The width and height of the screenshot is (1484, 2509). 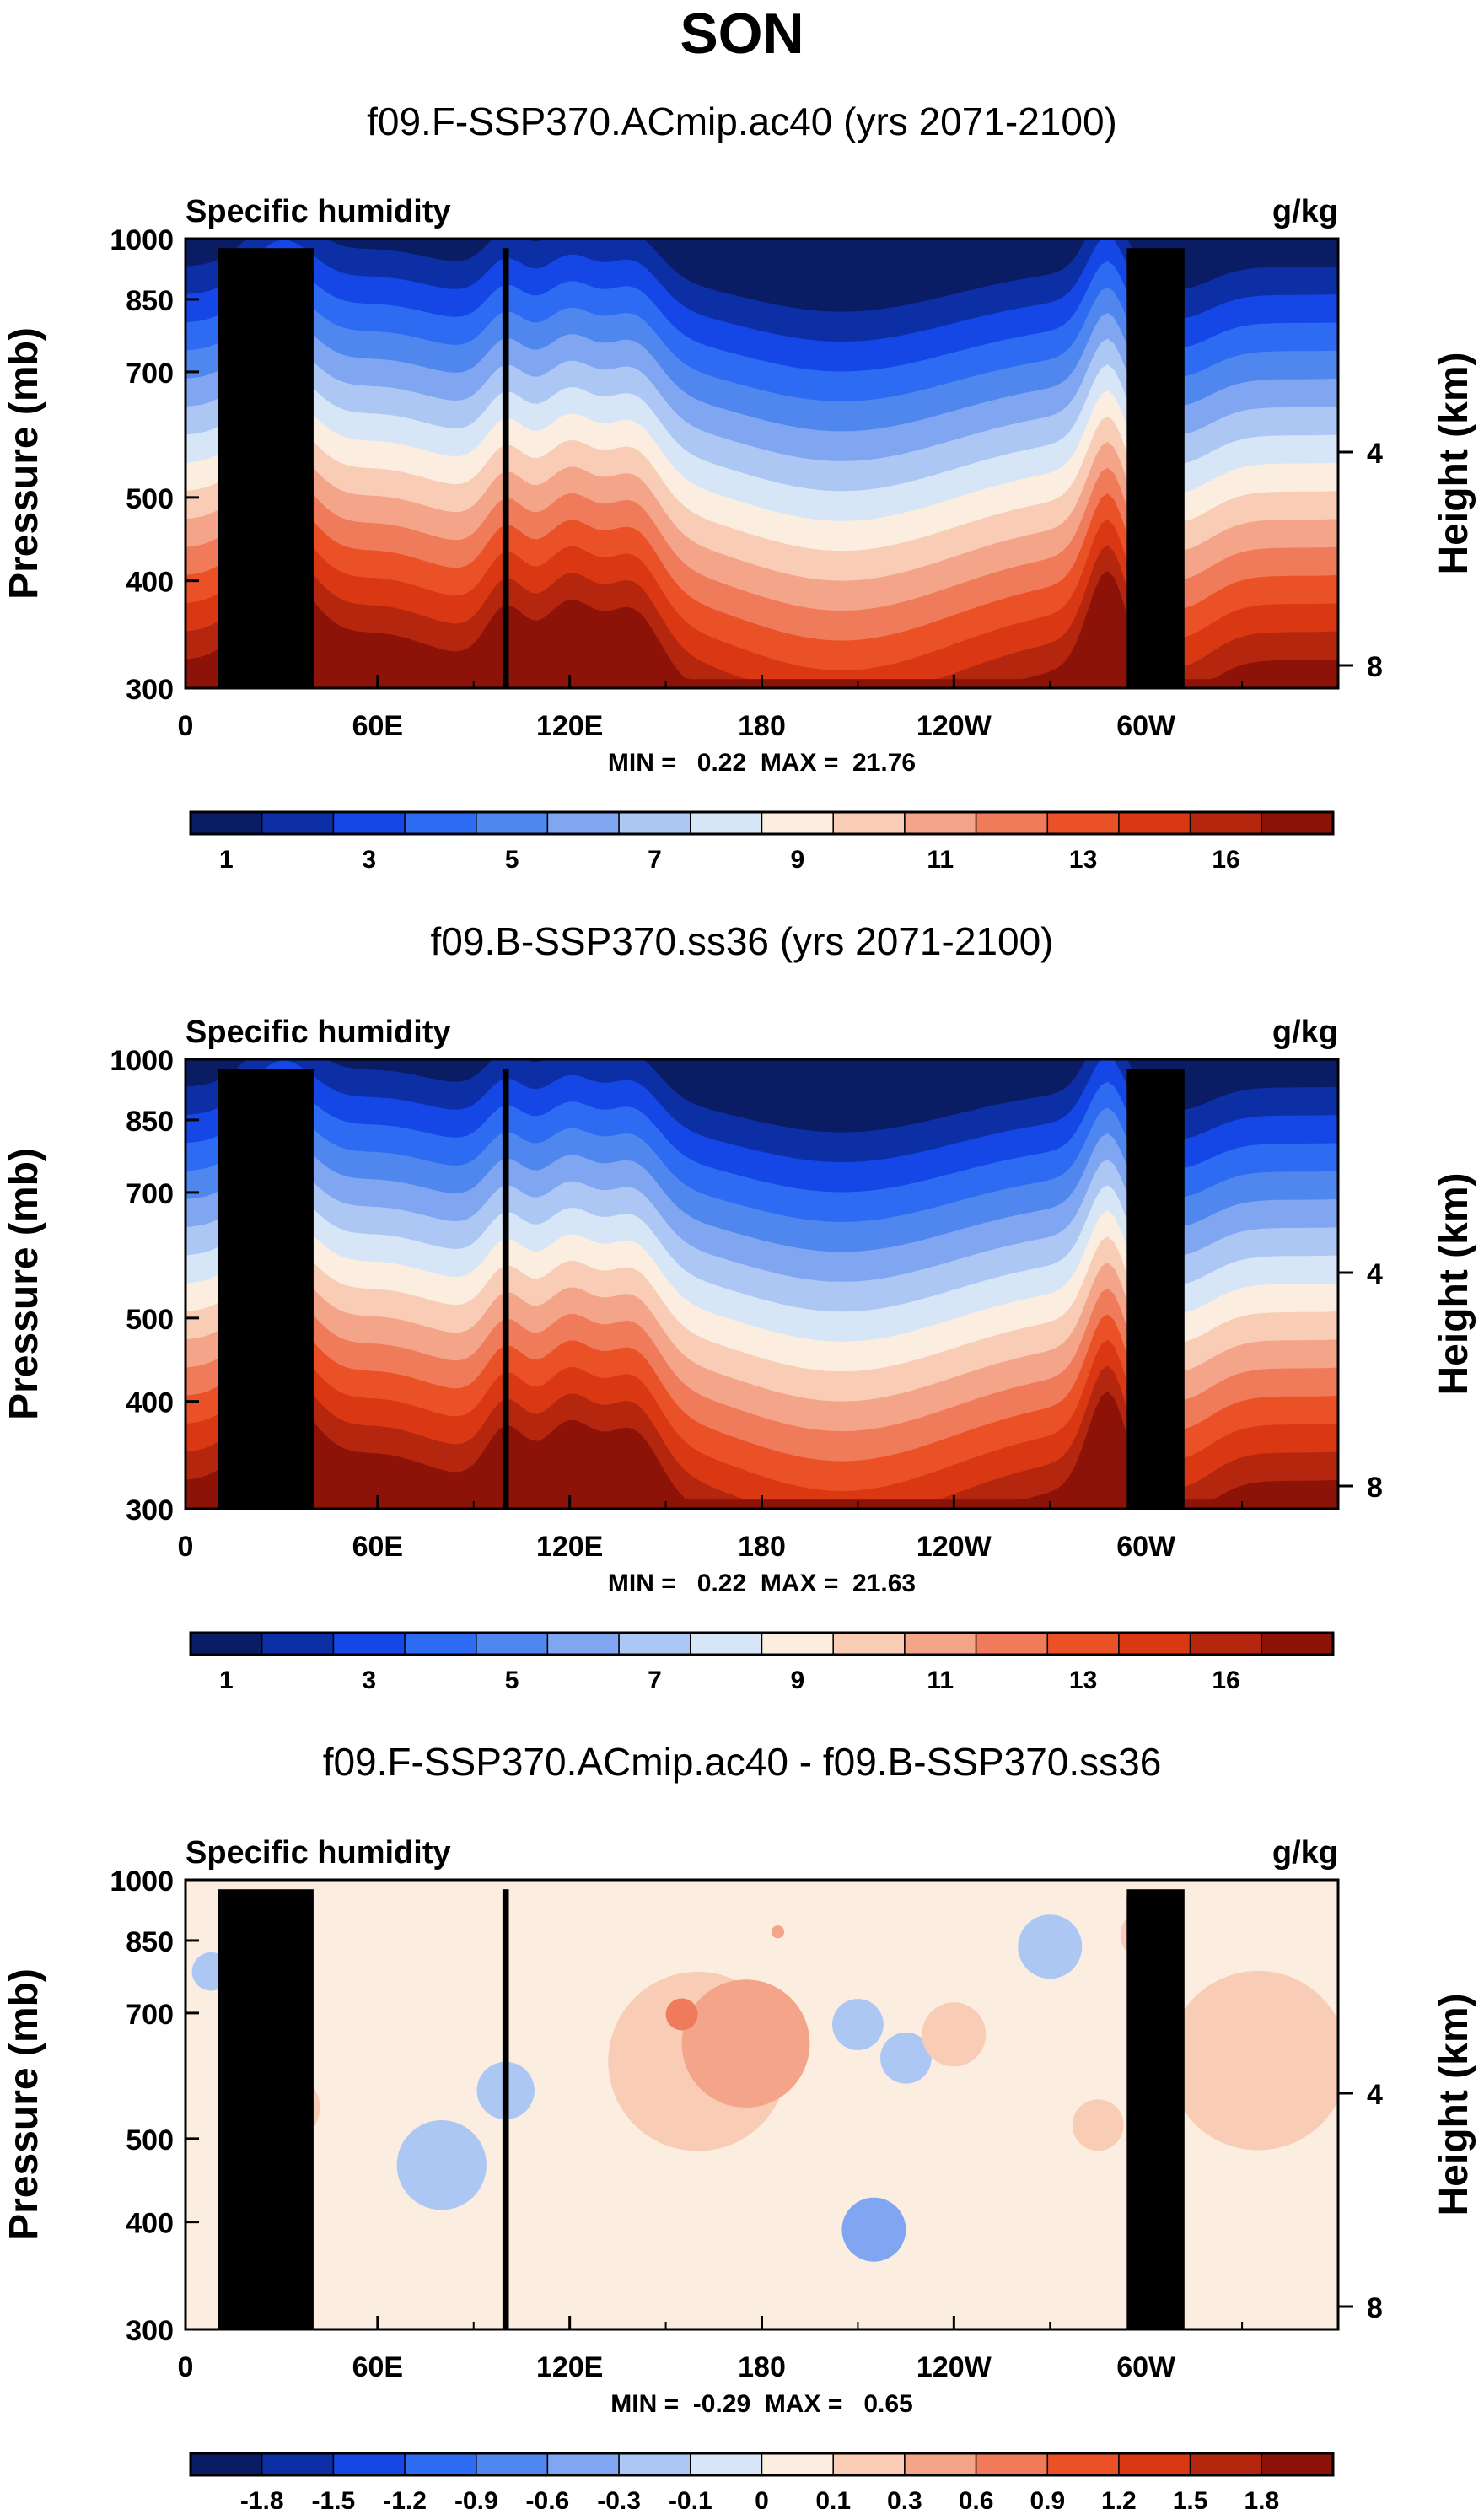 What do you see at coordinates (226, 860) in the screenshot?
I see `colorbar-label: 1` at bounding box center [226, 860].